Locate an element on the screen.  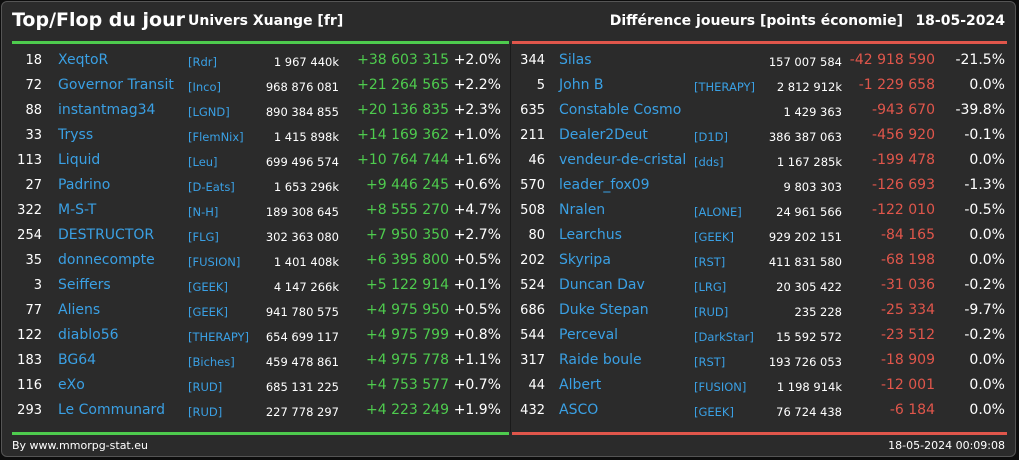
alliance-tag-link: [dds] is located at coordinates (709, 162).